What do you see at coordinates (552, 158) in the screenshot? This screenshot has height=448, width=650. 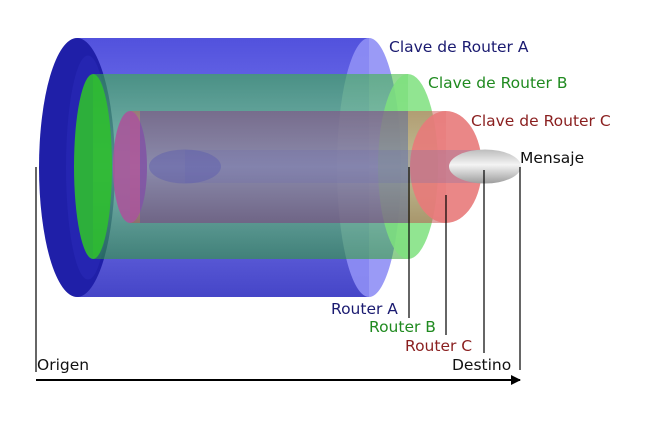 I see `message-label: Mensaje` at bounding box center [552, 158].